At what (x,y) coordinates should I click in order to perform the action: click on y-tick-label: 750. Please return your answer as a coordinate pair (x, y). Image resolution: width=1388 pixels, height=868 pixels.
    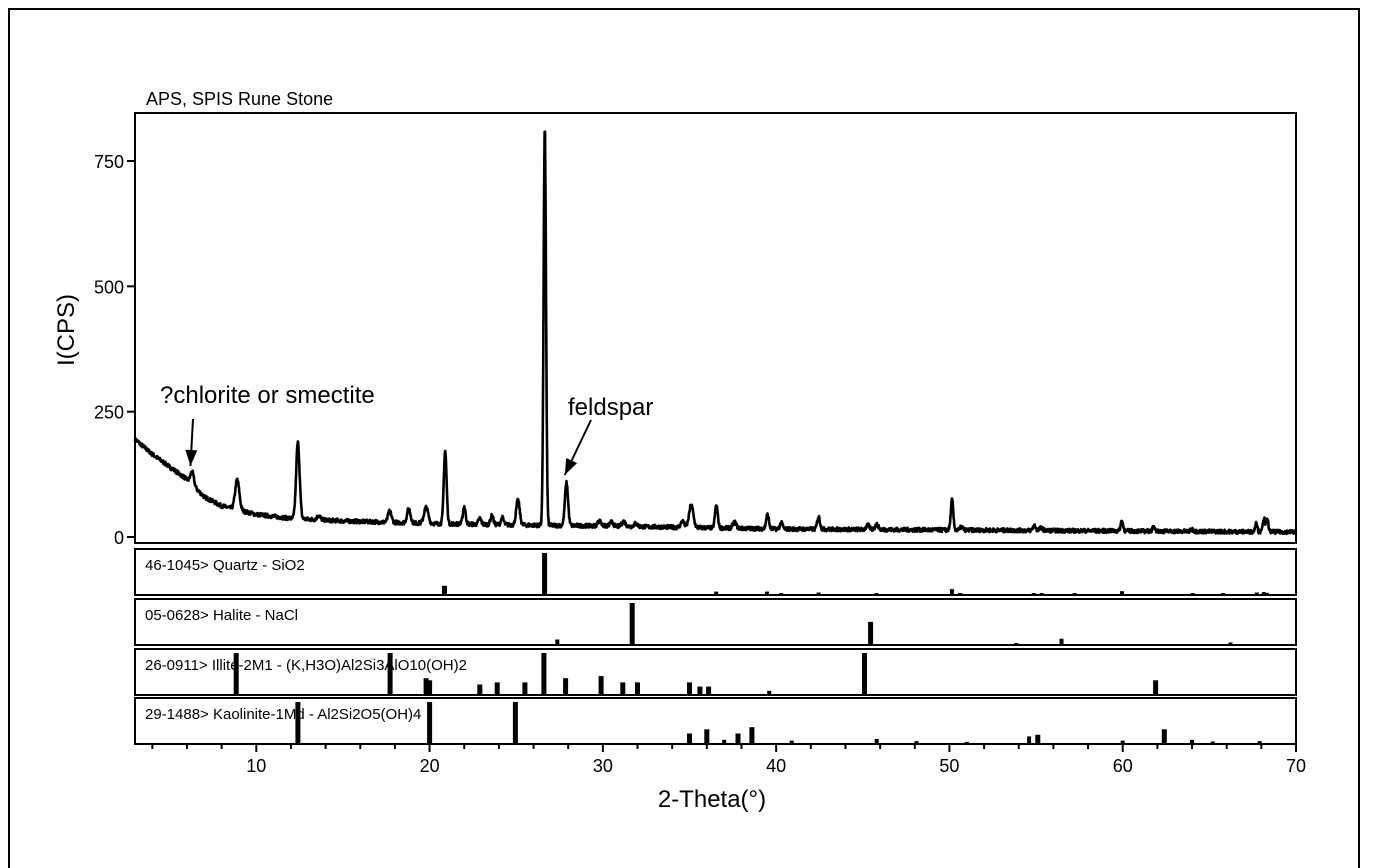
    Looking at the image, I should click on (109, 162).